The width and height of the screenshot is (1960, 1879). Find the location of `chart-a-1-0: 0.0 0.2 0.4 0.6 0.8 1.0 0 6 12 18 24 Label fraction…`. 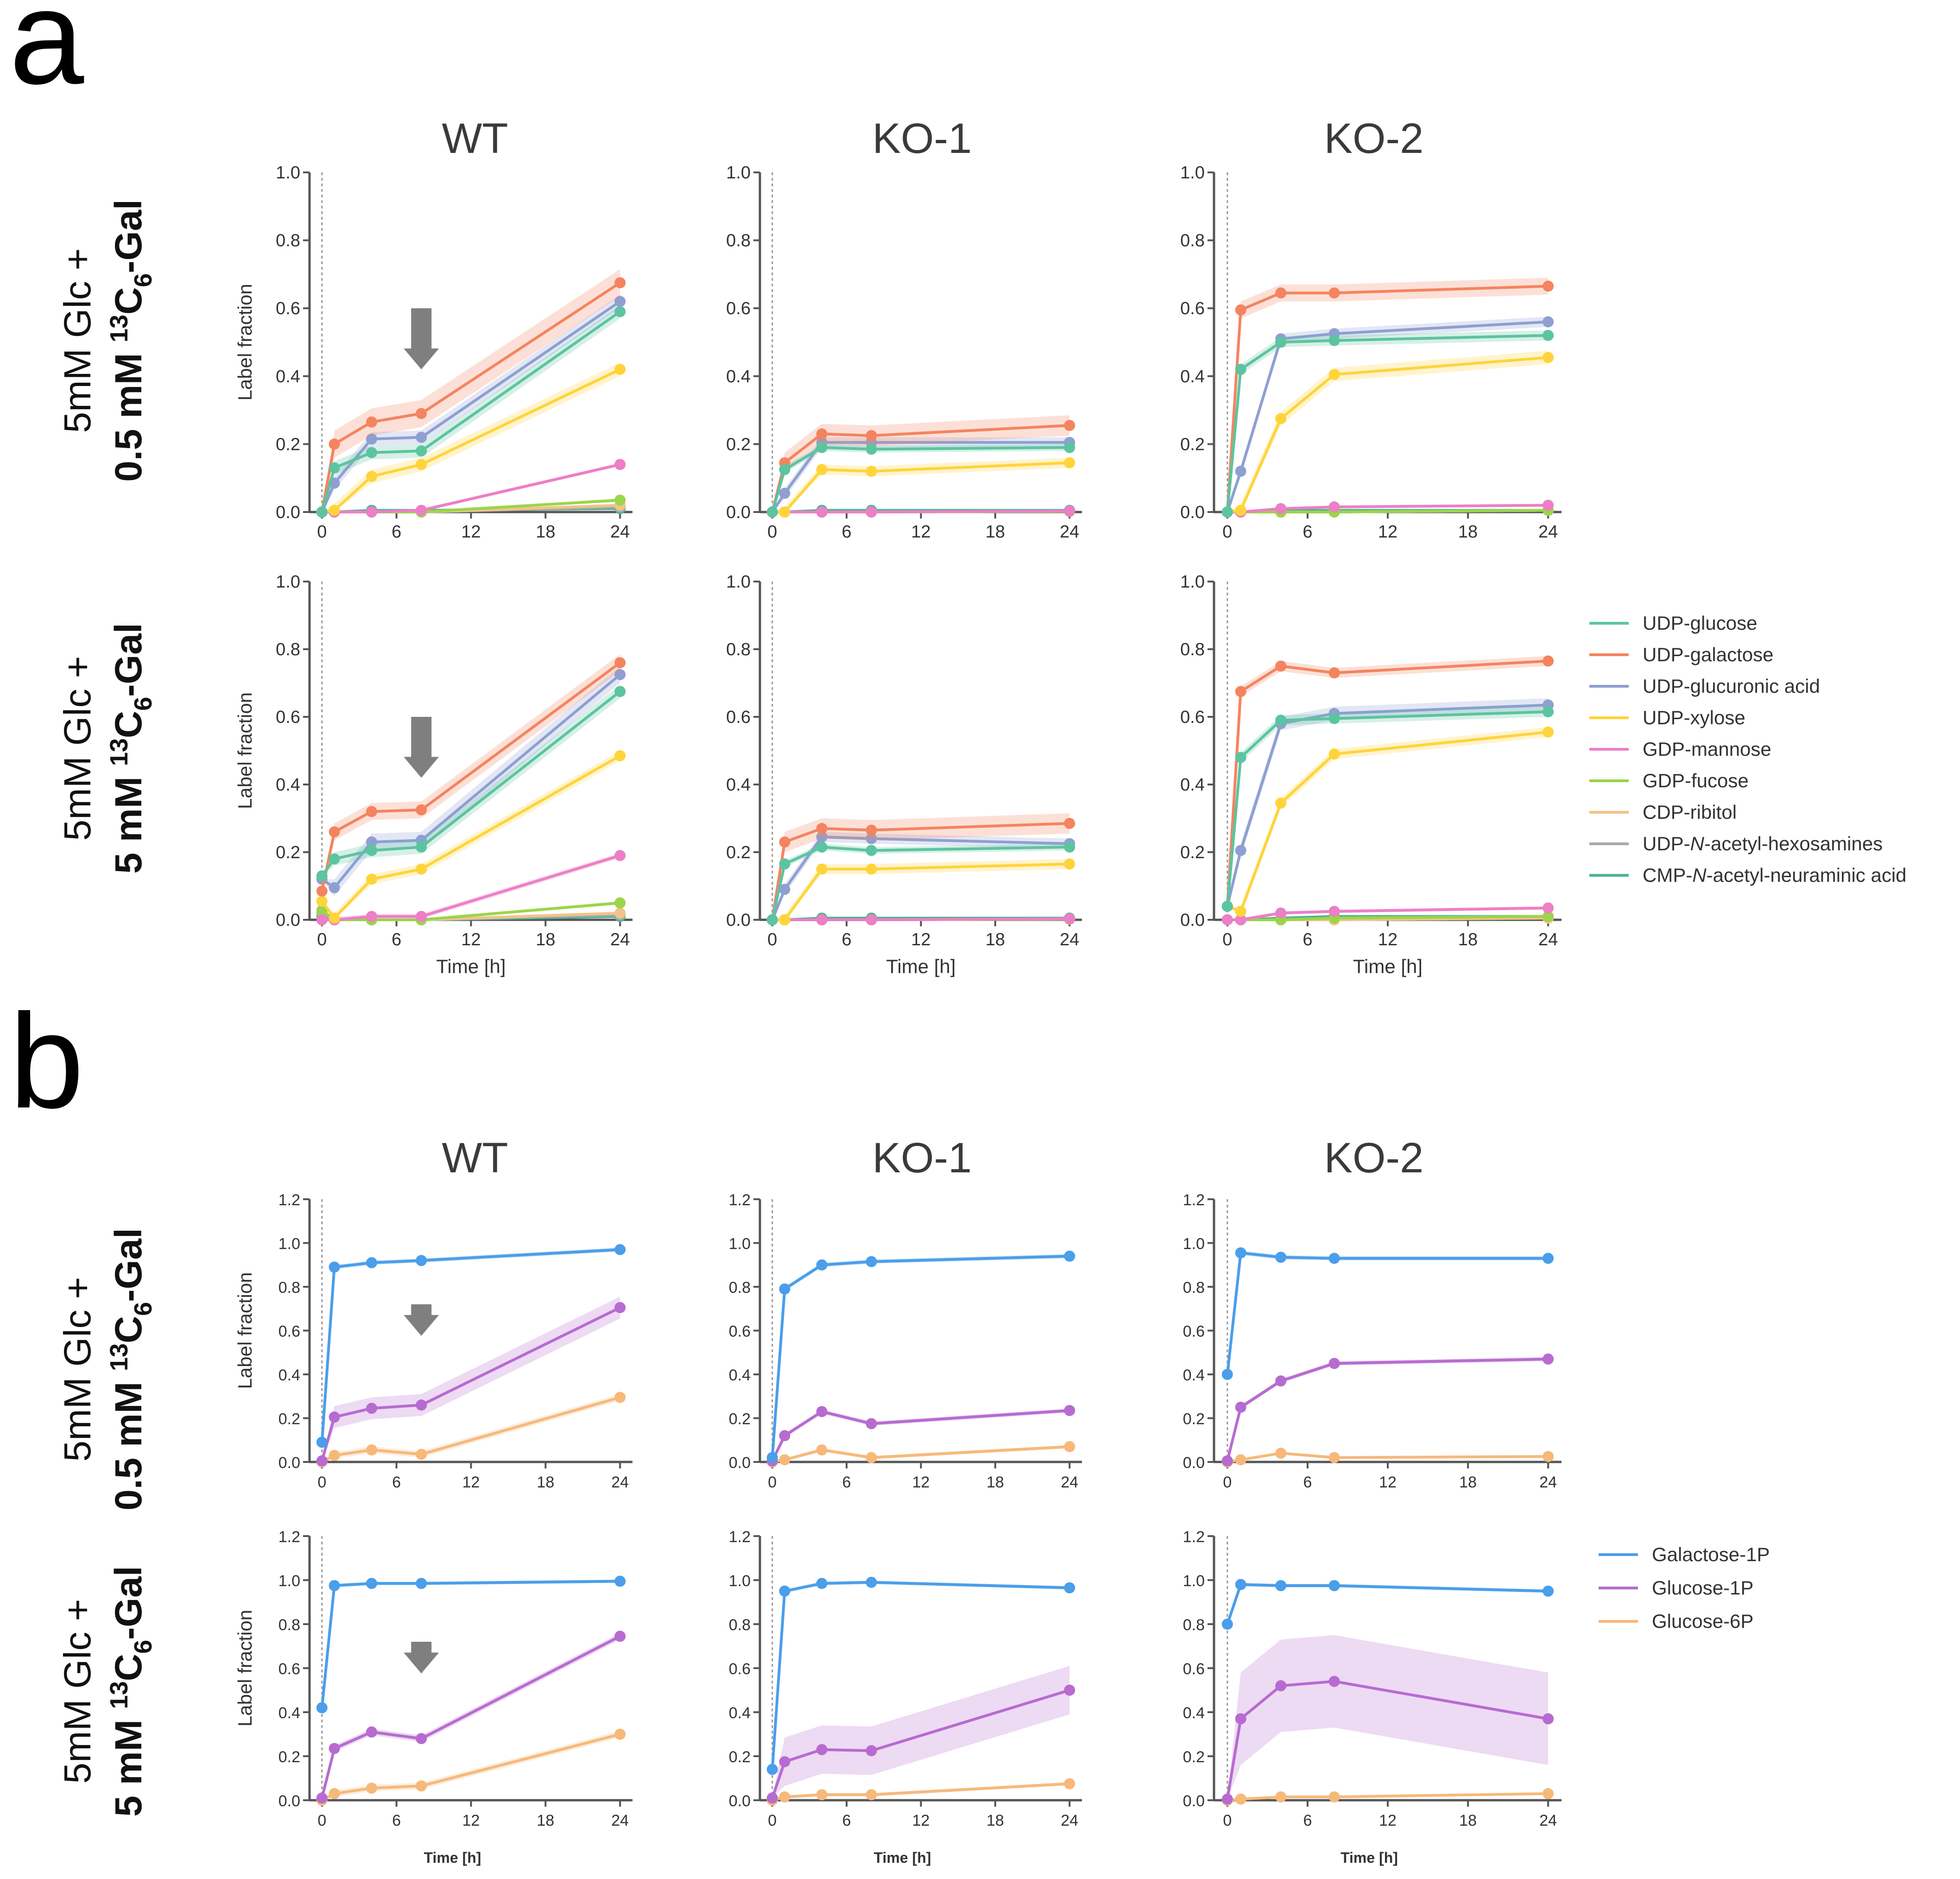

chart-a-1-0: 0.0 0.2 0.4 0.6 0.8 1.0 0 6 12 18 24 Label fraction… is located at coordinates (433, 774).